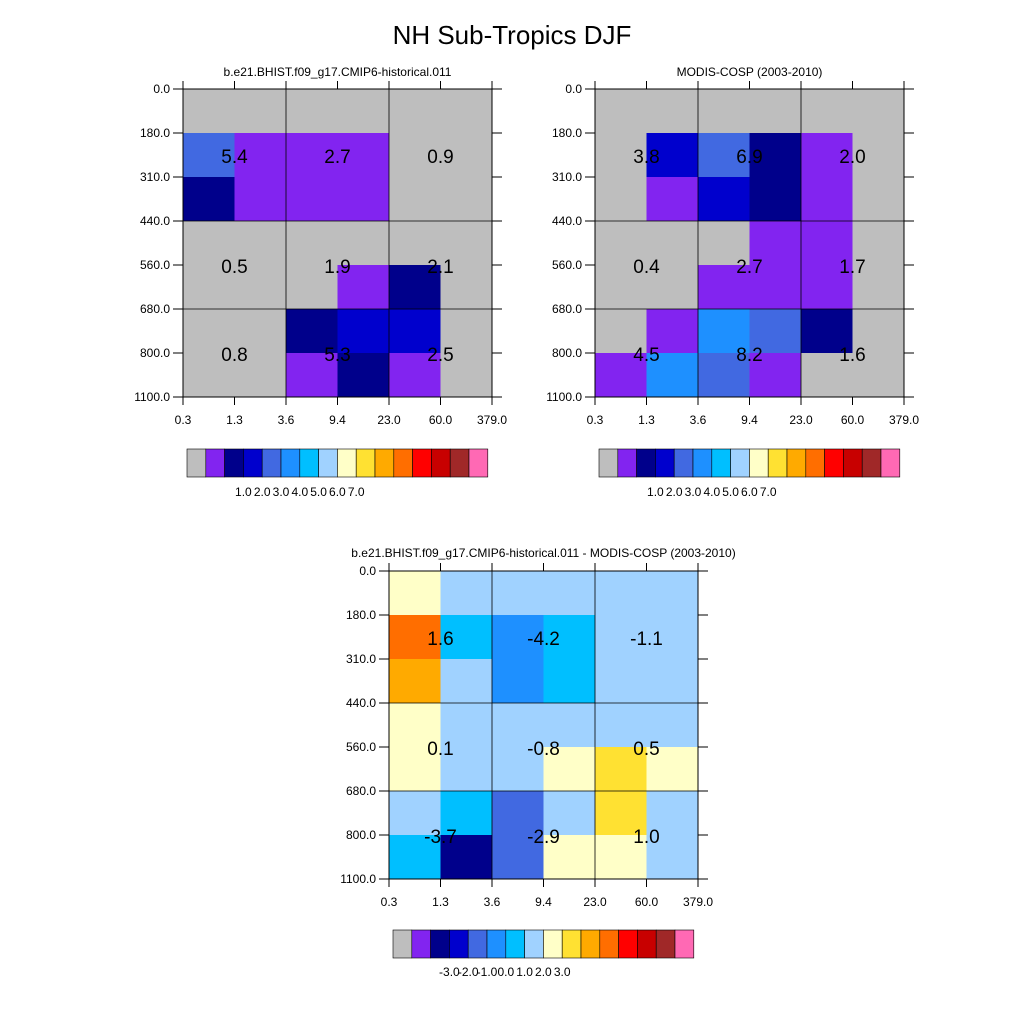 The width and height of the screenshot is (1024, 1024). What do you see at coordinates (543, 837) in the screenshot?
I see `cell-value-label: -2.9` at bounding box center [543, 837].